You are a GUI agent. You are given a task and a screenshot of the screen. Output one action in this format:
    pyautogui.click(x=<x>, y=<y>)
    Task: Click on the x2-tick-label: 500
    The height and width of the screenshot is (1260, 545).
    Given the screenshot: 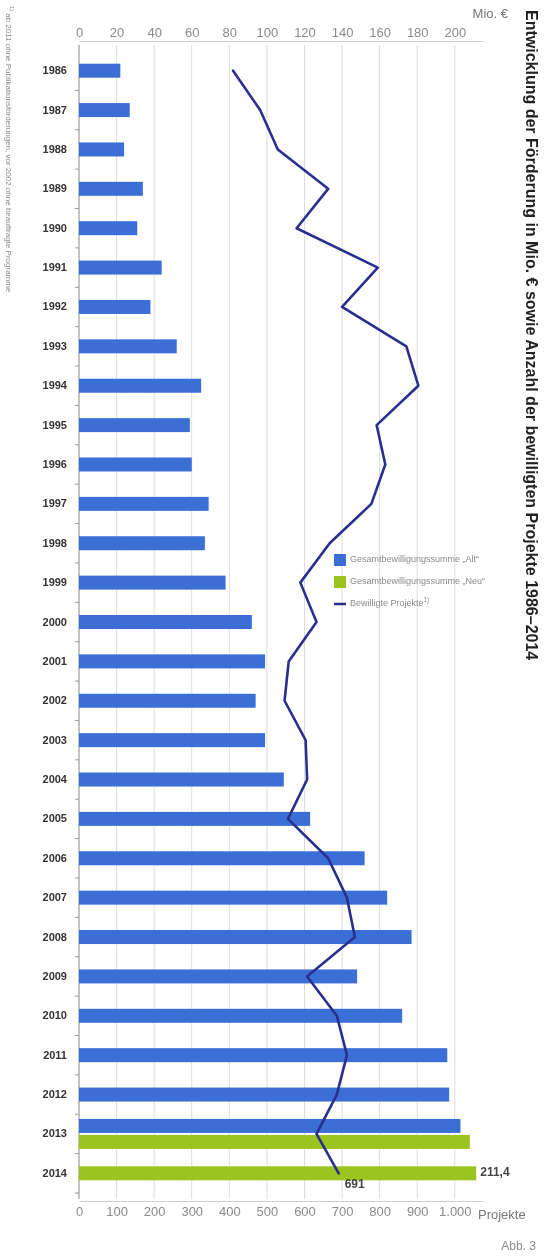 What is the action you would take?
    pyautogui.click(x=267, y=1212)
    